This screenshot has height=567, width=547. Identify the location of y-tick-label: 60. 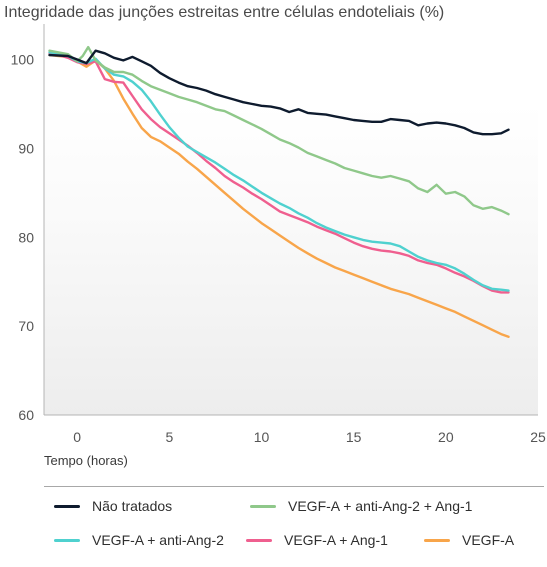
(26, 415).